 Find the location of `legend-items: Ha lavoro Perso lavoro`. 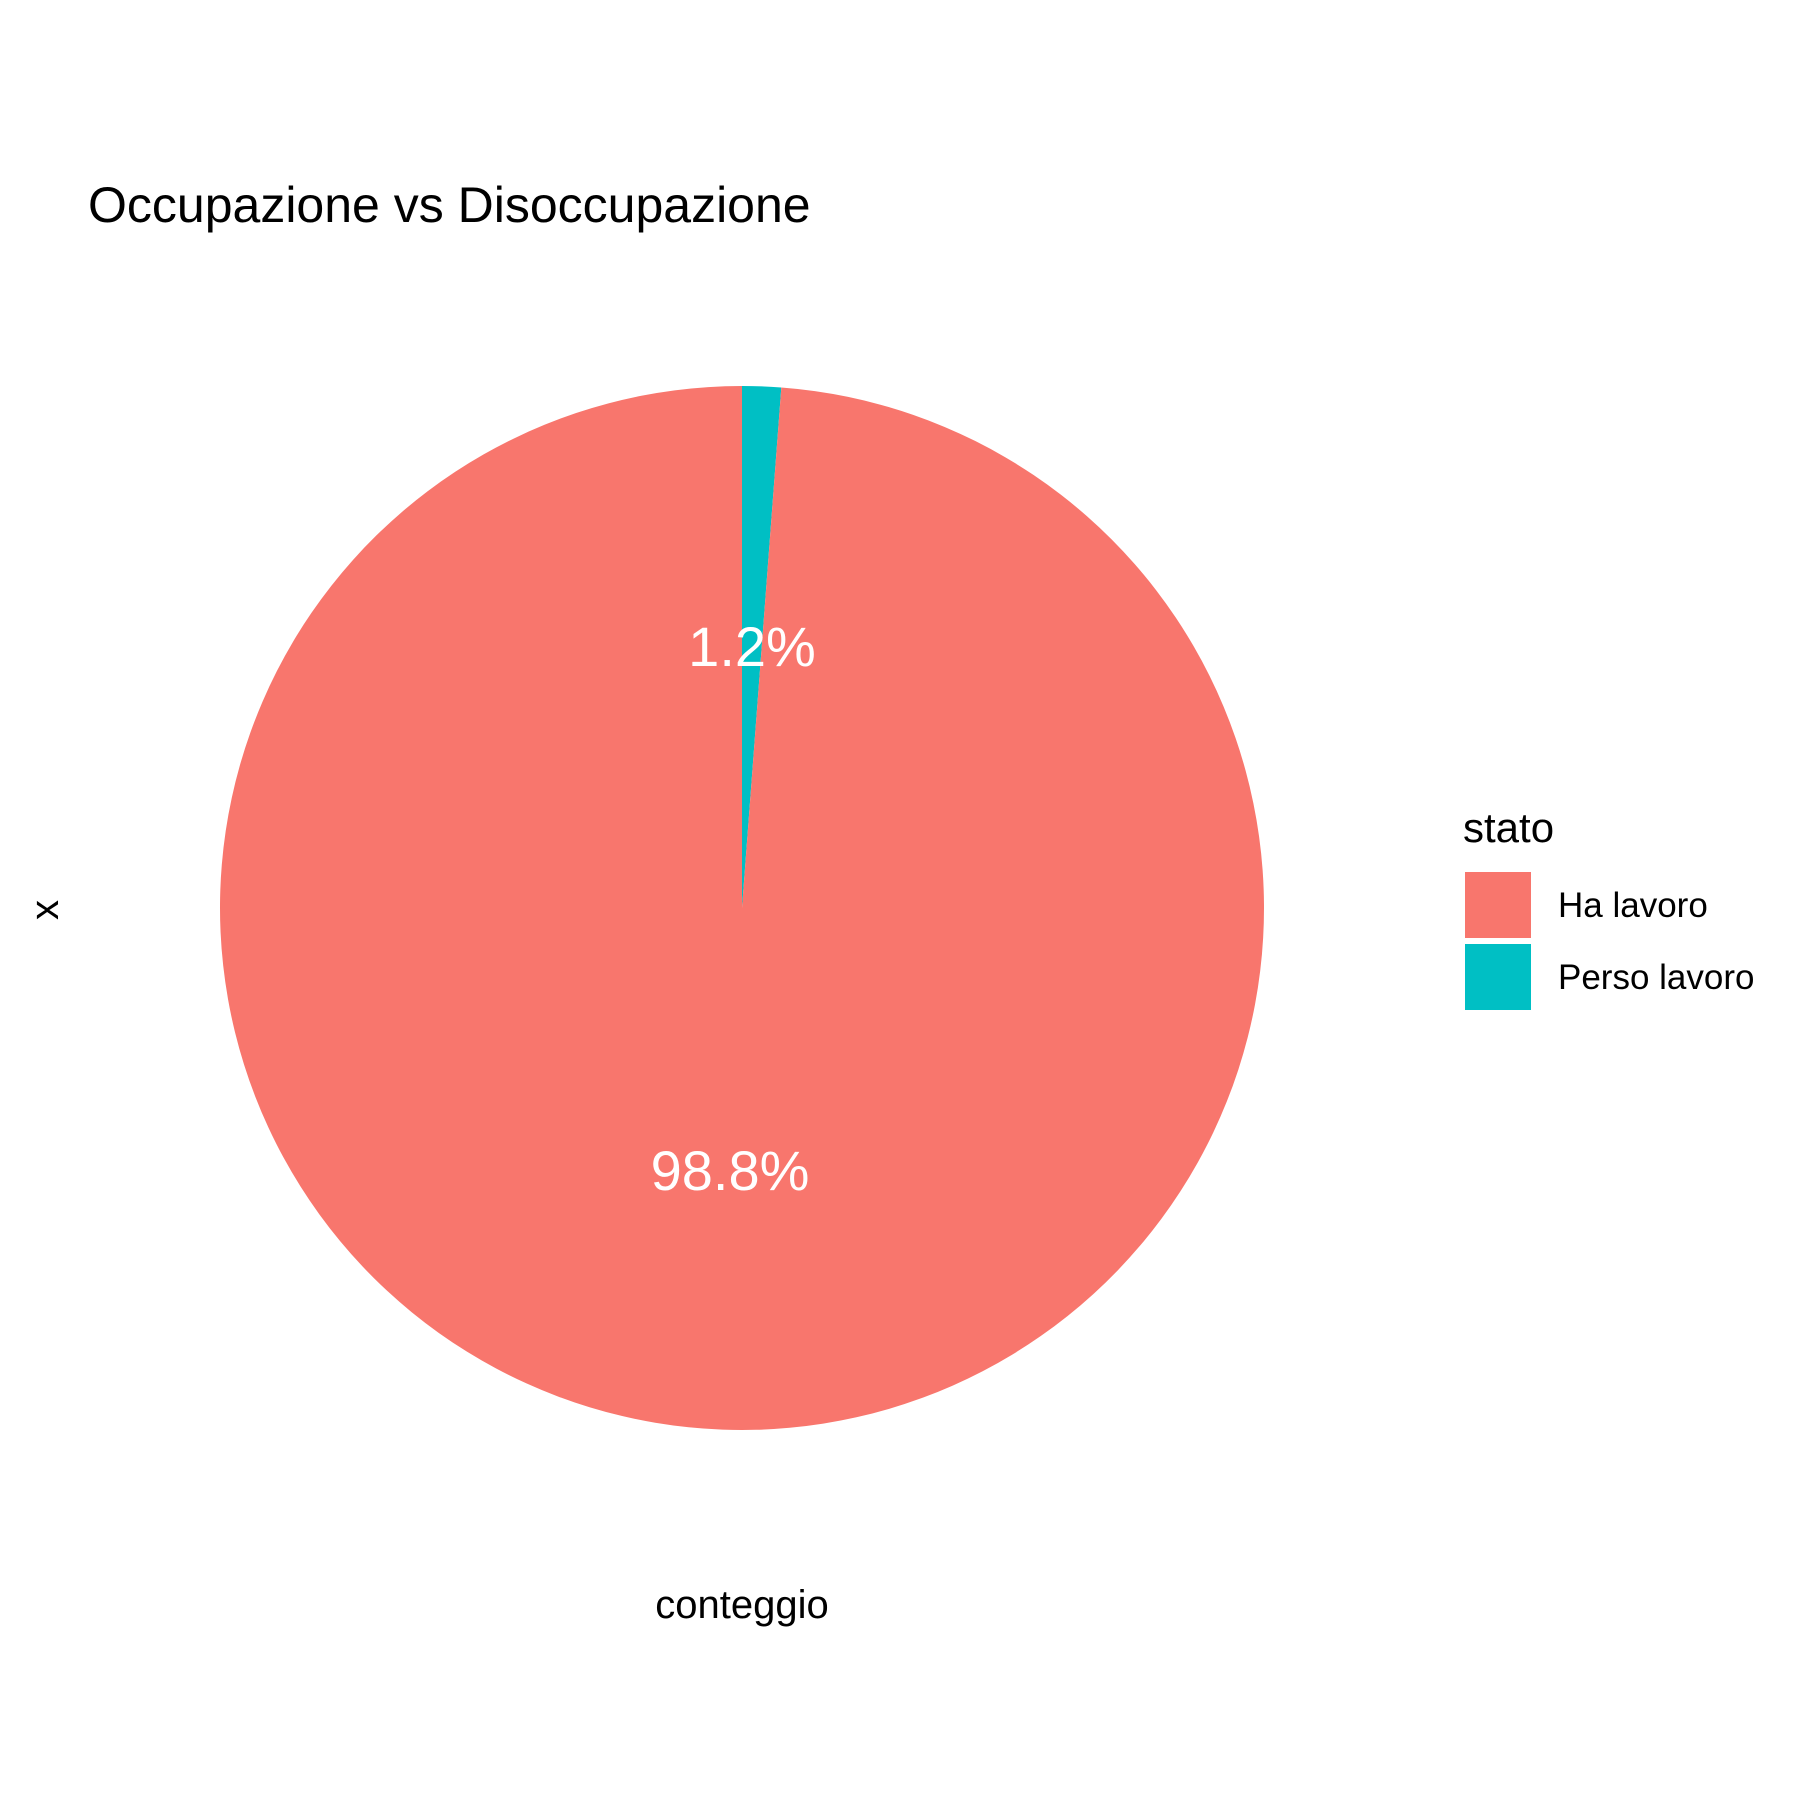

legend-items: Ha lavoro Perso lavoro is located at coordinates (1609, 941).